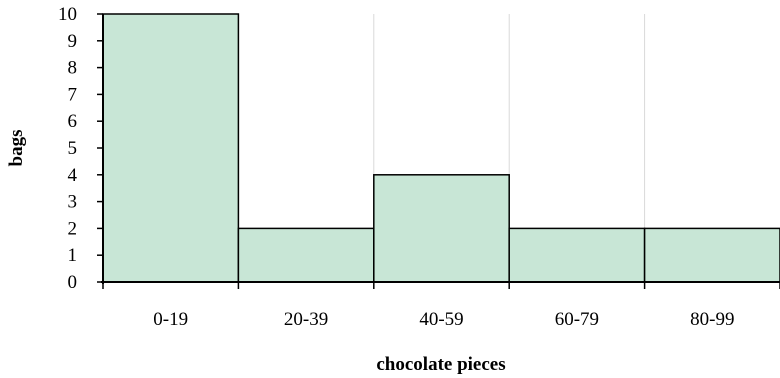 This screenshot has width=780, height=378. Describe the element at coordinates (73, 255) in the screenshot. I see `y-tick-label: 1` at that location.